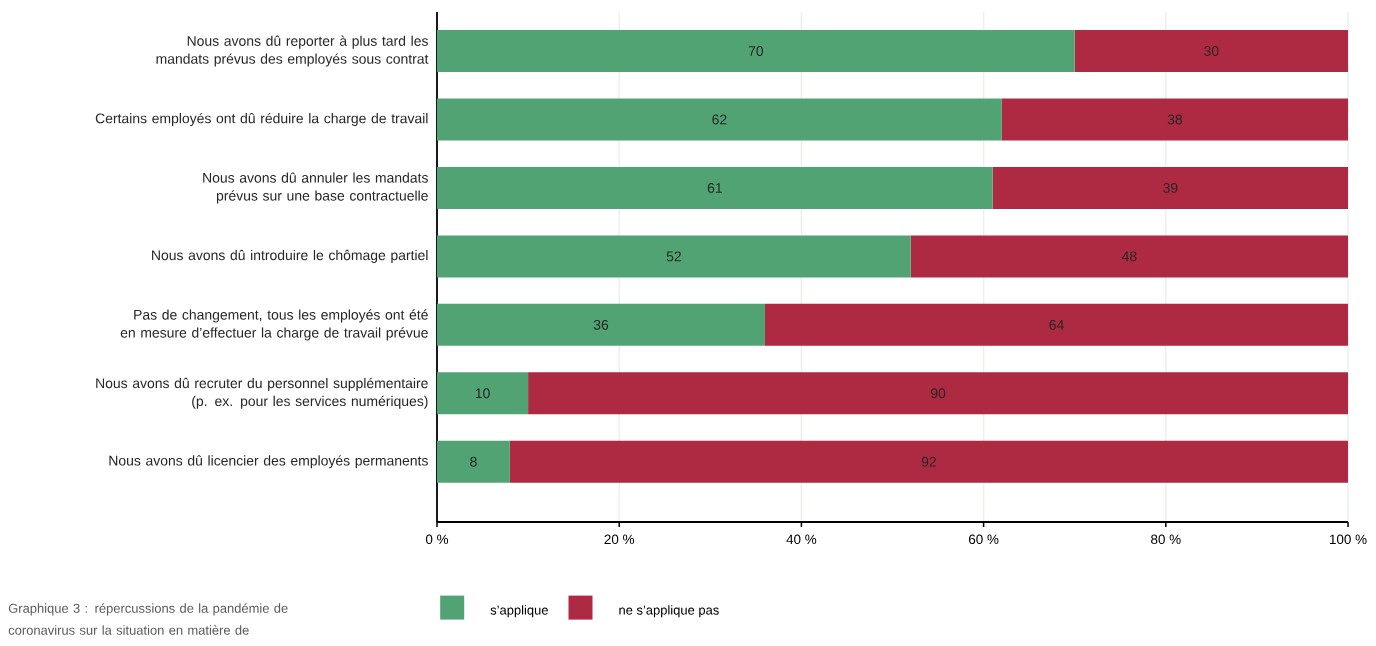  I want to click on data-label: 30, so click(1211, 51).